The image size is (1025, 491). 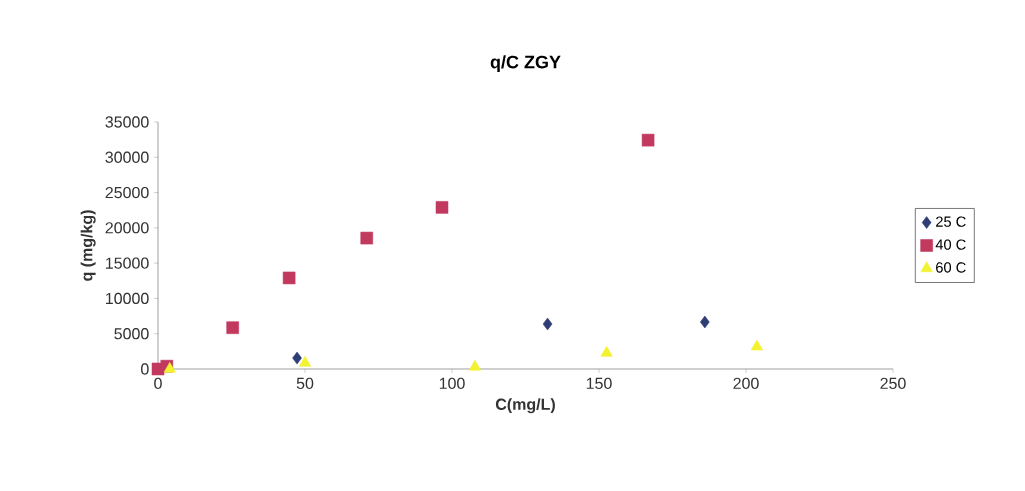 I want to click on chart-title: q/C ZGY, so click(x=525, y=63).